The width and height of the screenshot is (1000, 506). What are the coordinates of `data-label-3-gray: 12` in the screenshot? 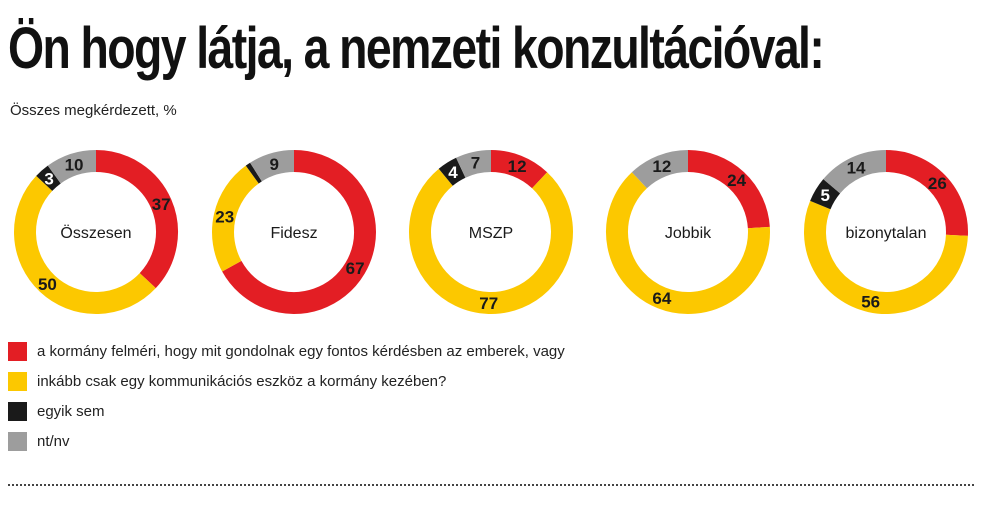 It's located at (661, 166).